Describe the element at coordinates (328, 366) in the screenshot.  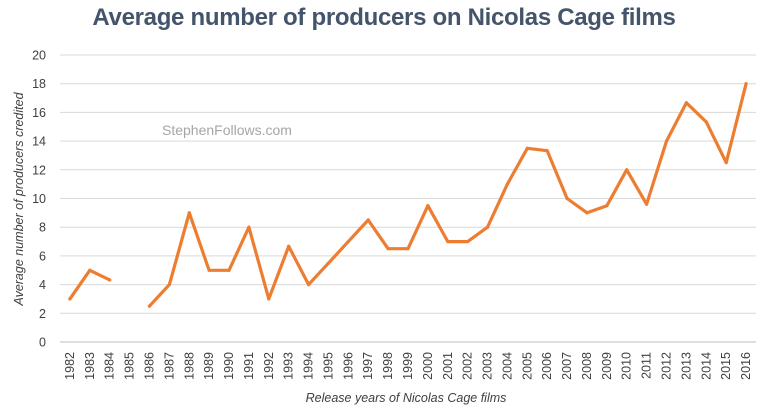
I see `x-tick-label: 1995` at that location.